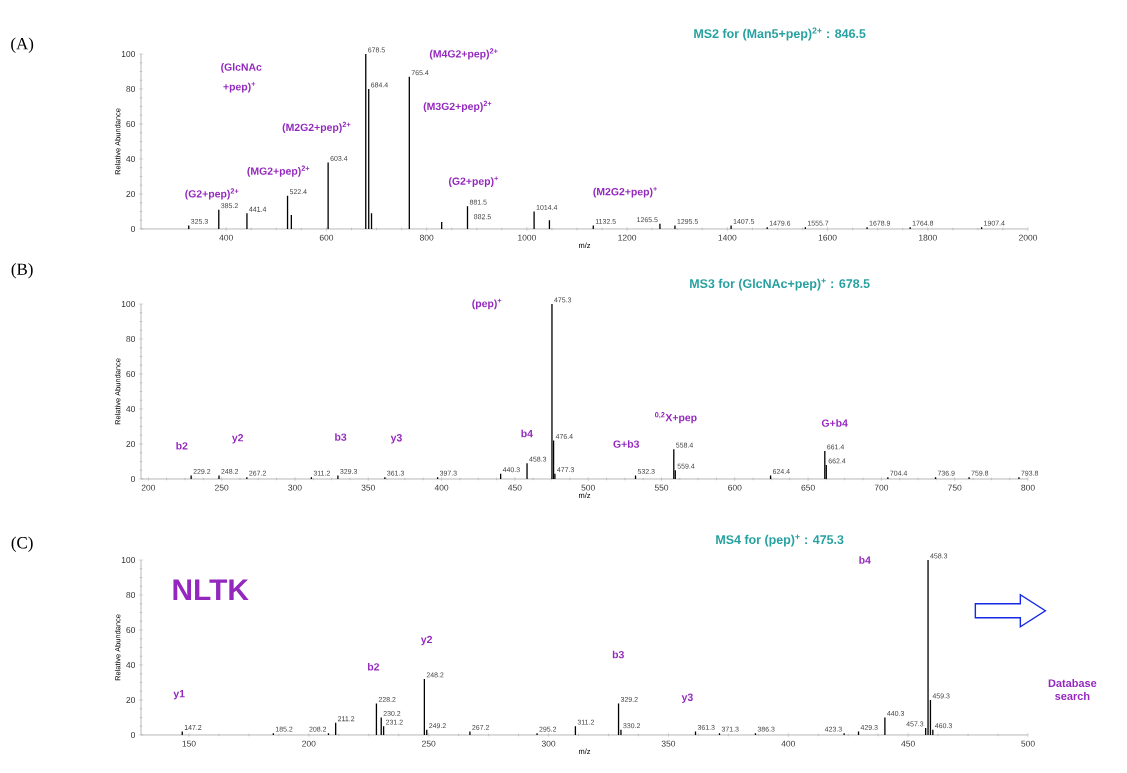  I want to click on chart-title: MS3 for (GlcNAc+pep)$^{+}$ : 678.5, so click(780, 284).